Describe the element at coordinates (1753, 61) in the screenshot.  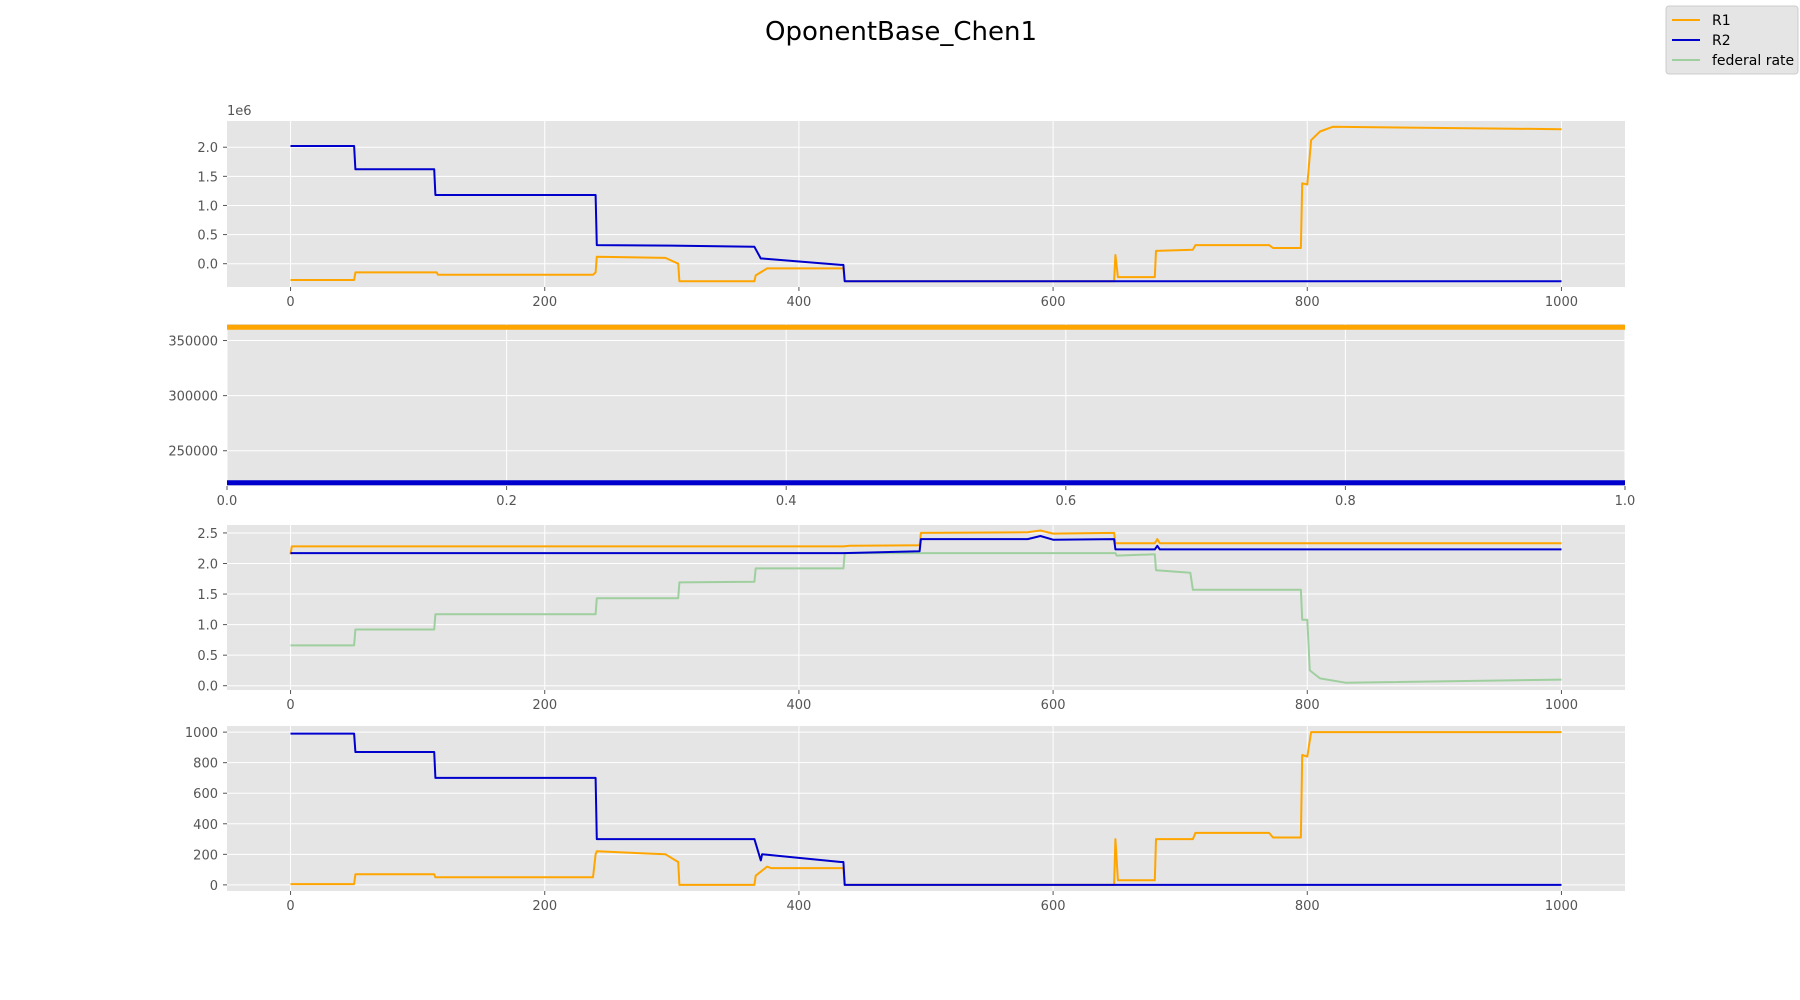
I see `legend-label: federal rate` at that location.